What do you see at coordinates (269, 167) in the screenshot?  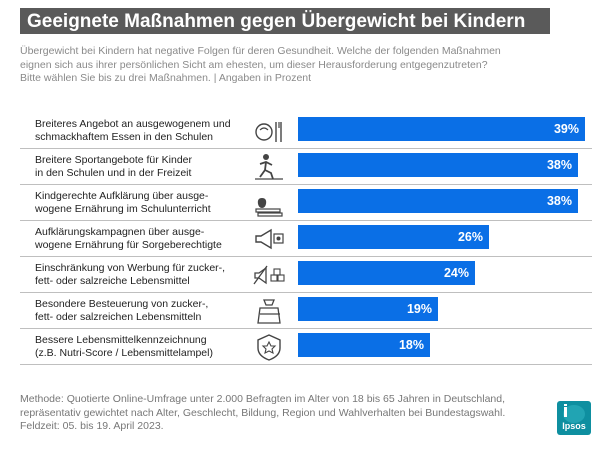 I see `sport-runner-icon` at bounding box center [269, 167].